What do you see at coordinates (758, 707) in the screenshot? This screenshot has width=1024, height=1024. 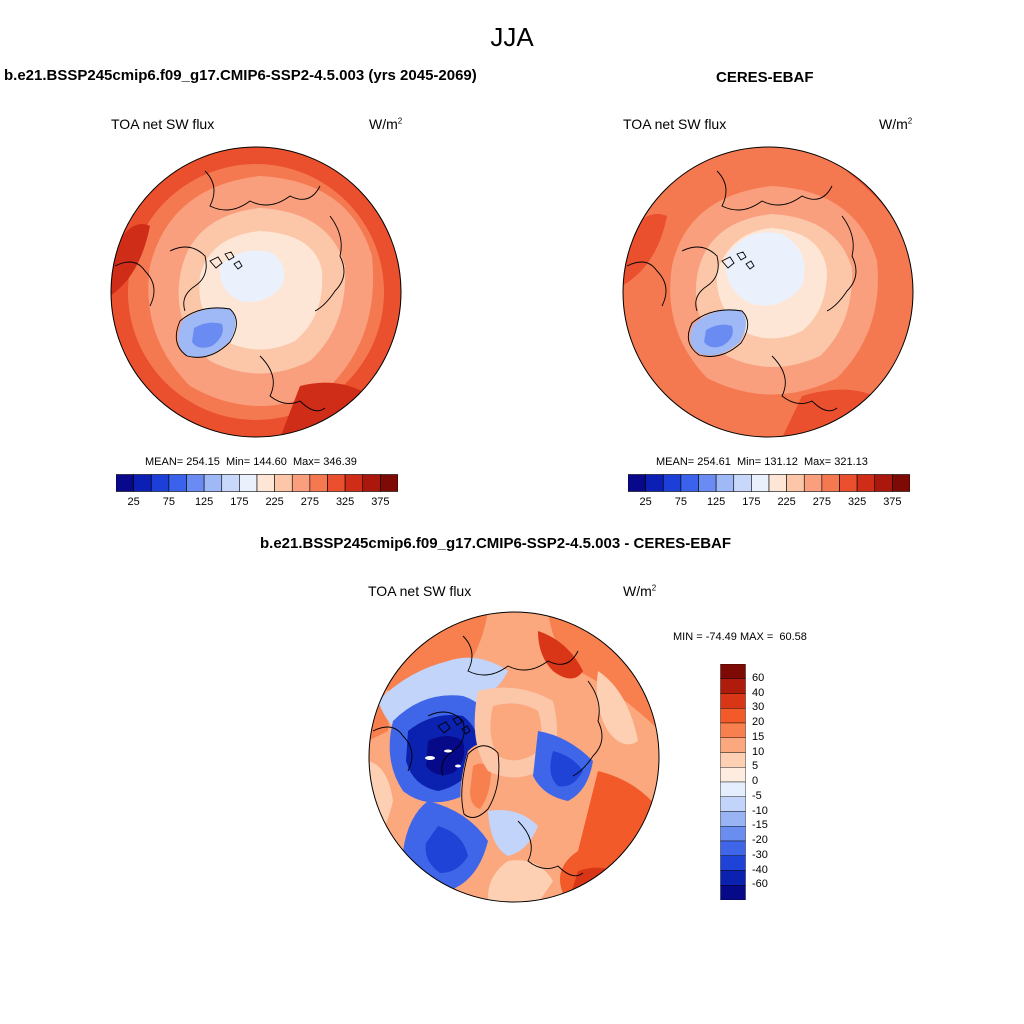 I see `panel-3-colorbar-tick-label: 30` at bounding box center [758, 707].